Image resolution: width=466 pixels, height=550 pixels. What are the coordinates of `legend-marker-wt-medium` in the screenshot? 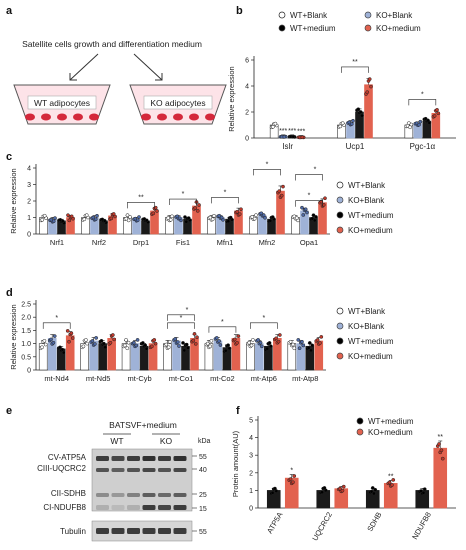 It's located at (340, 341).